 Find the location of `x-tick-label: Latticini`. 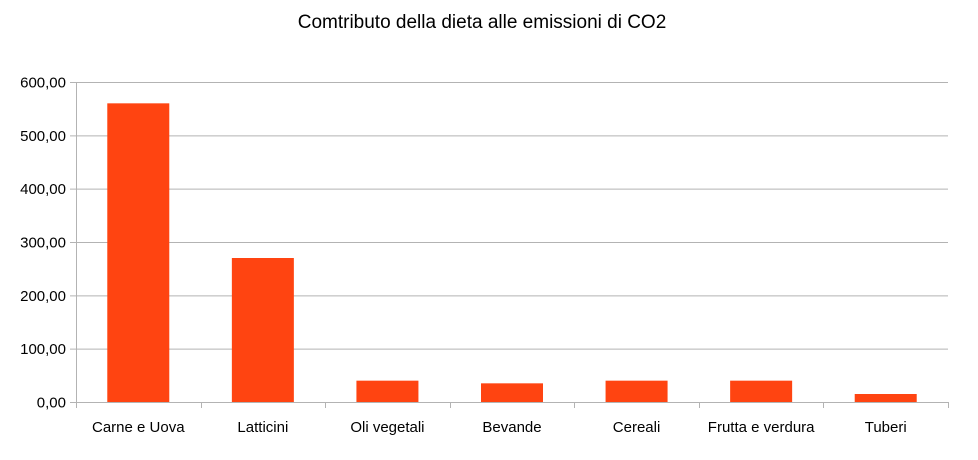

x-tick-label: Latticini is located at coordinates (262, 427).